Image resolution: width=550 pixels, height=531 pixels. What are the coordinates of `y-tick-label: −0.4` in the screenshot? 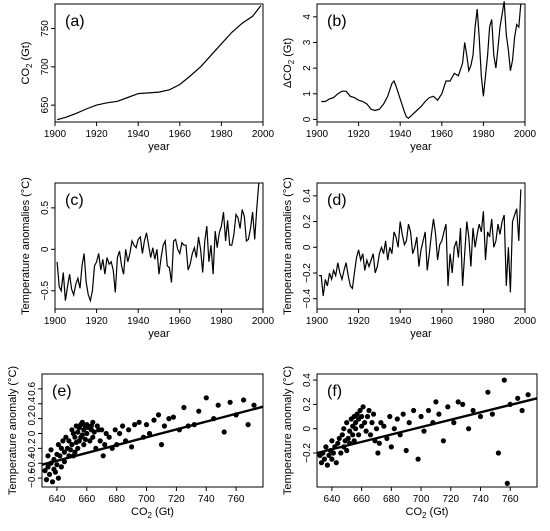 It's located at (307, 298).